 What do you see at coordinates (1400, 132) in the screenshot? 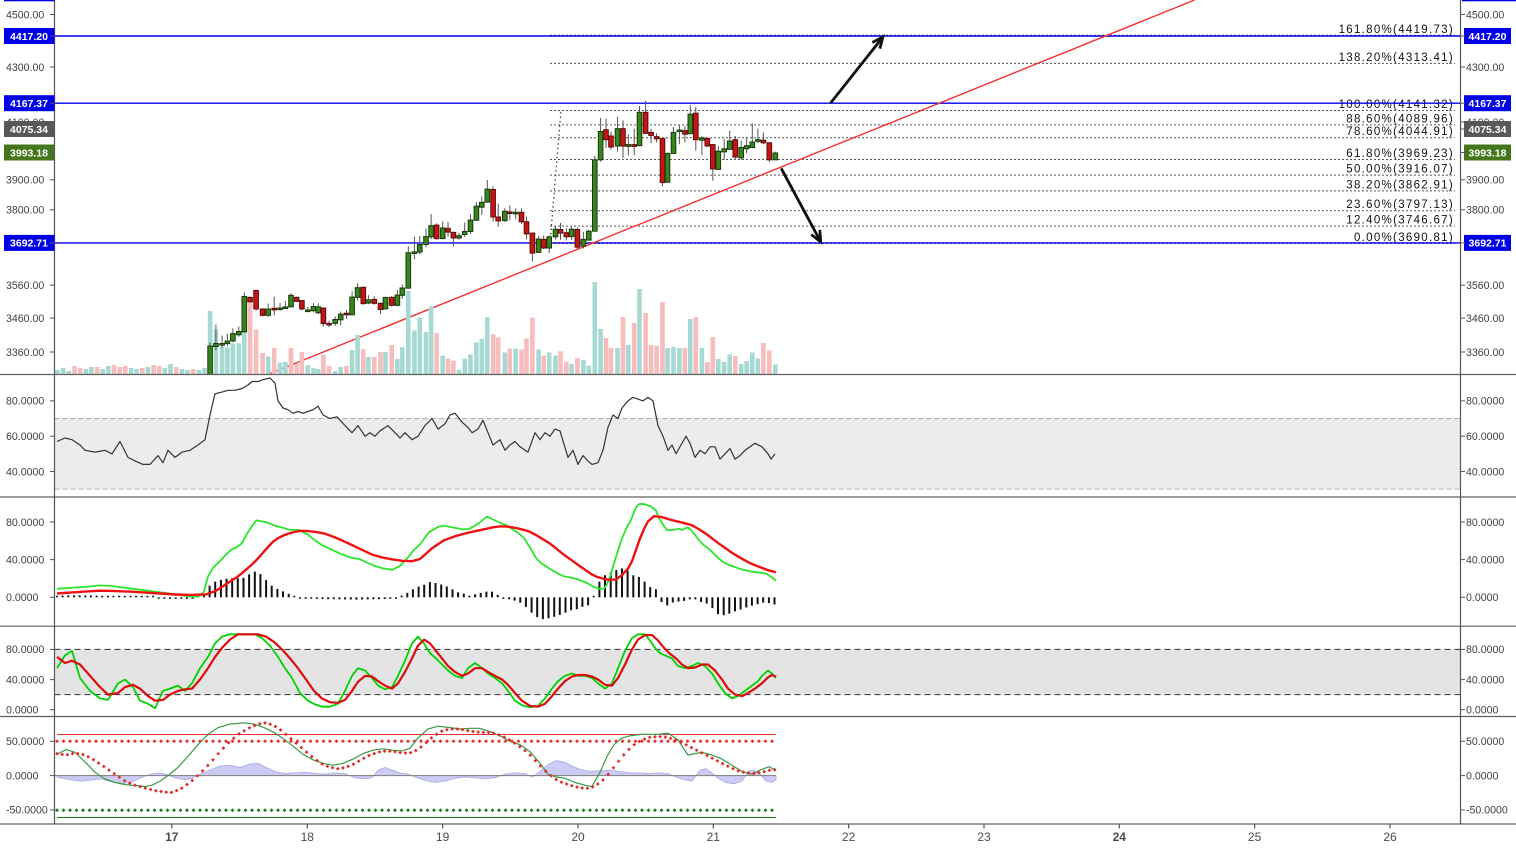
I see `svg-text: 78.60%(4044.91)` at bounding box center [1400, 132].